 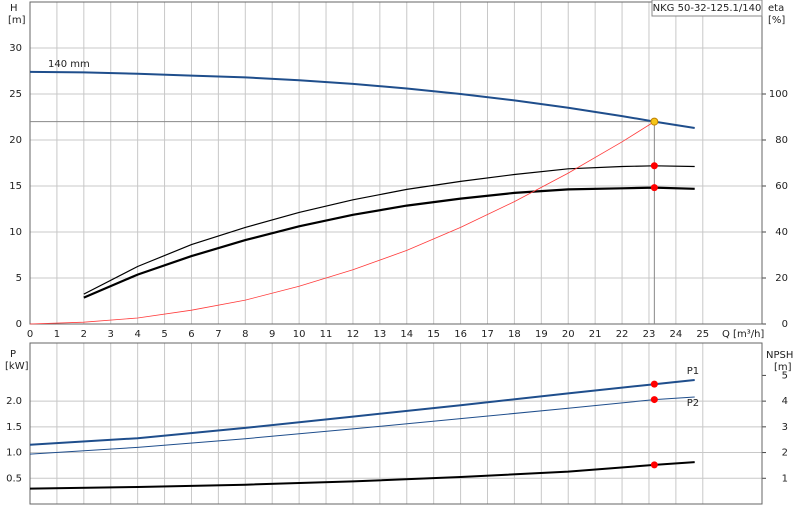 What do you see at coordinates (379, 334) in the screenshot?
I see `x-tick-label: 13` at bounding box center [379, 334].